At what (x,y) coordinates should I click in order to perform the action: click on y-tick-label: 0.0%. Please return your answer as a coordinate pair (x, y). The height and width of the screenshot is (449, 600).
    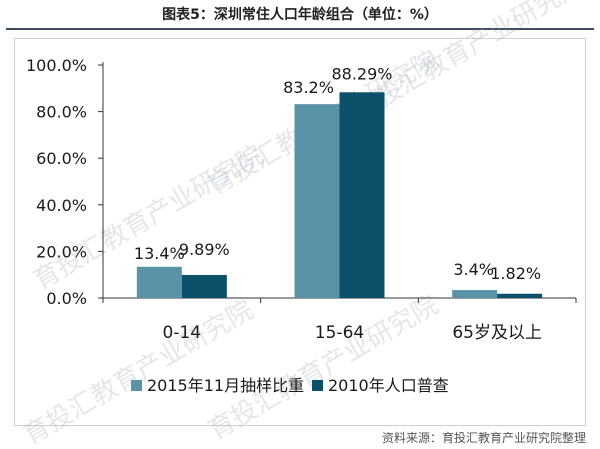
    Looking at the image, I should click on (66, 298).